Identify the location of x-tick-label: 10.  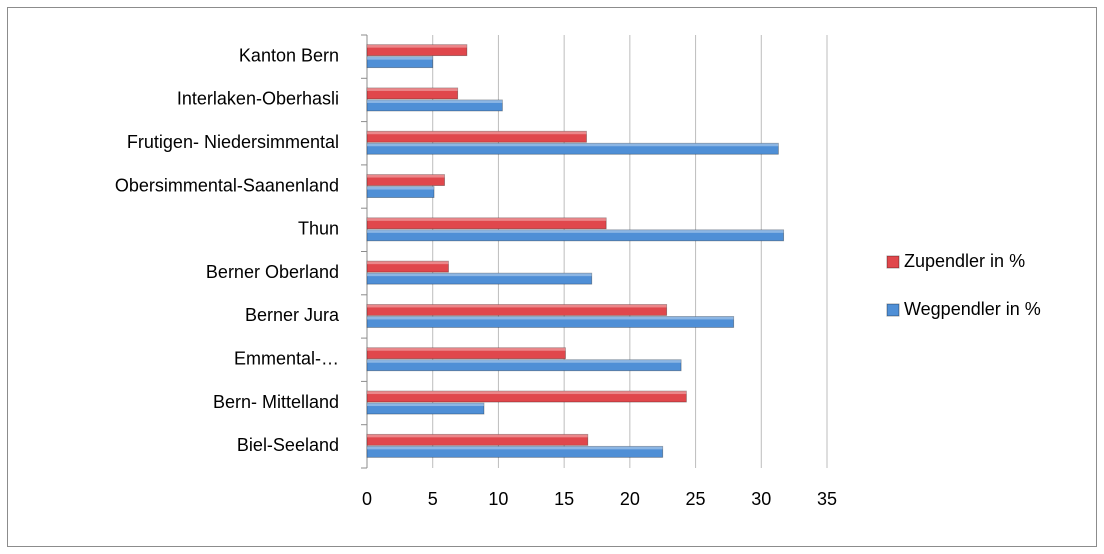
(498, 499).